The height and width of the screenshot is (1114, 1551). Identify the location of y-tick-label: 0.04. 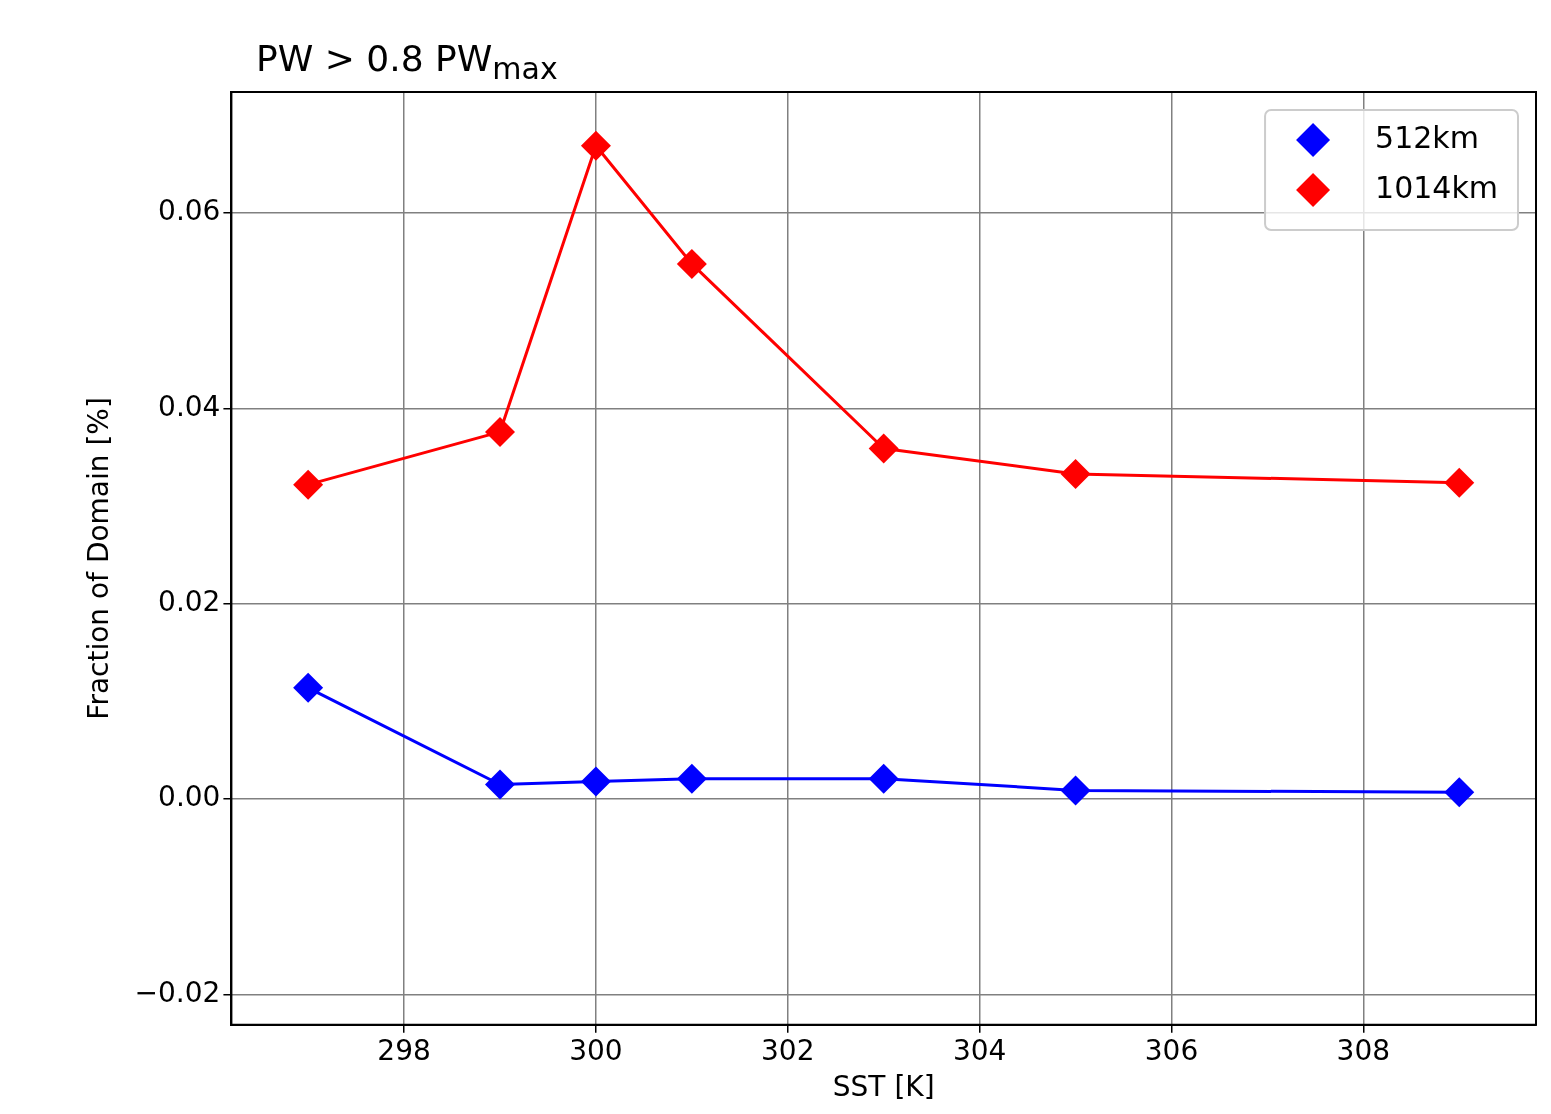
(189, 406).